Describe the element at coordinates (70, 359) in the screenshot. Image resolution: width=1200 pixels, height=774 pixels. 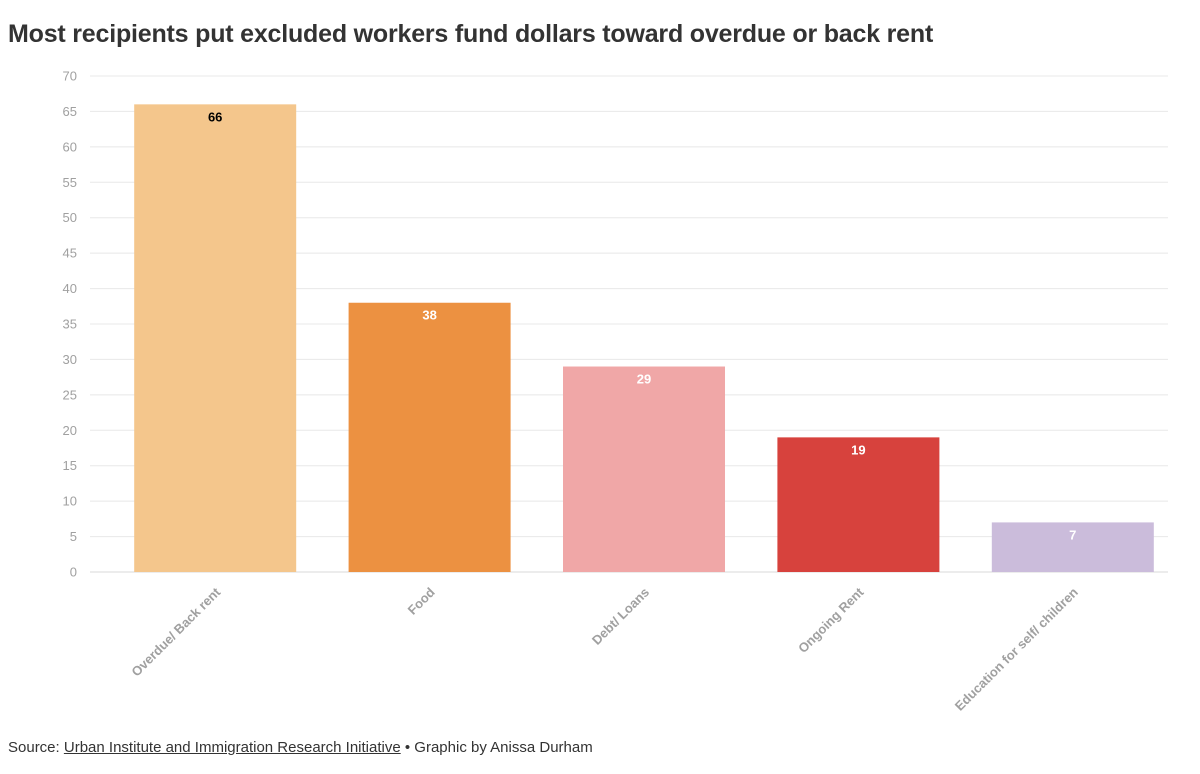
I see `y-tick-label: 30` at that location.